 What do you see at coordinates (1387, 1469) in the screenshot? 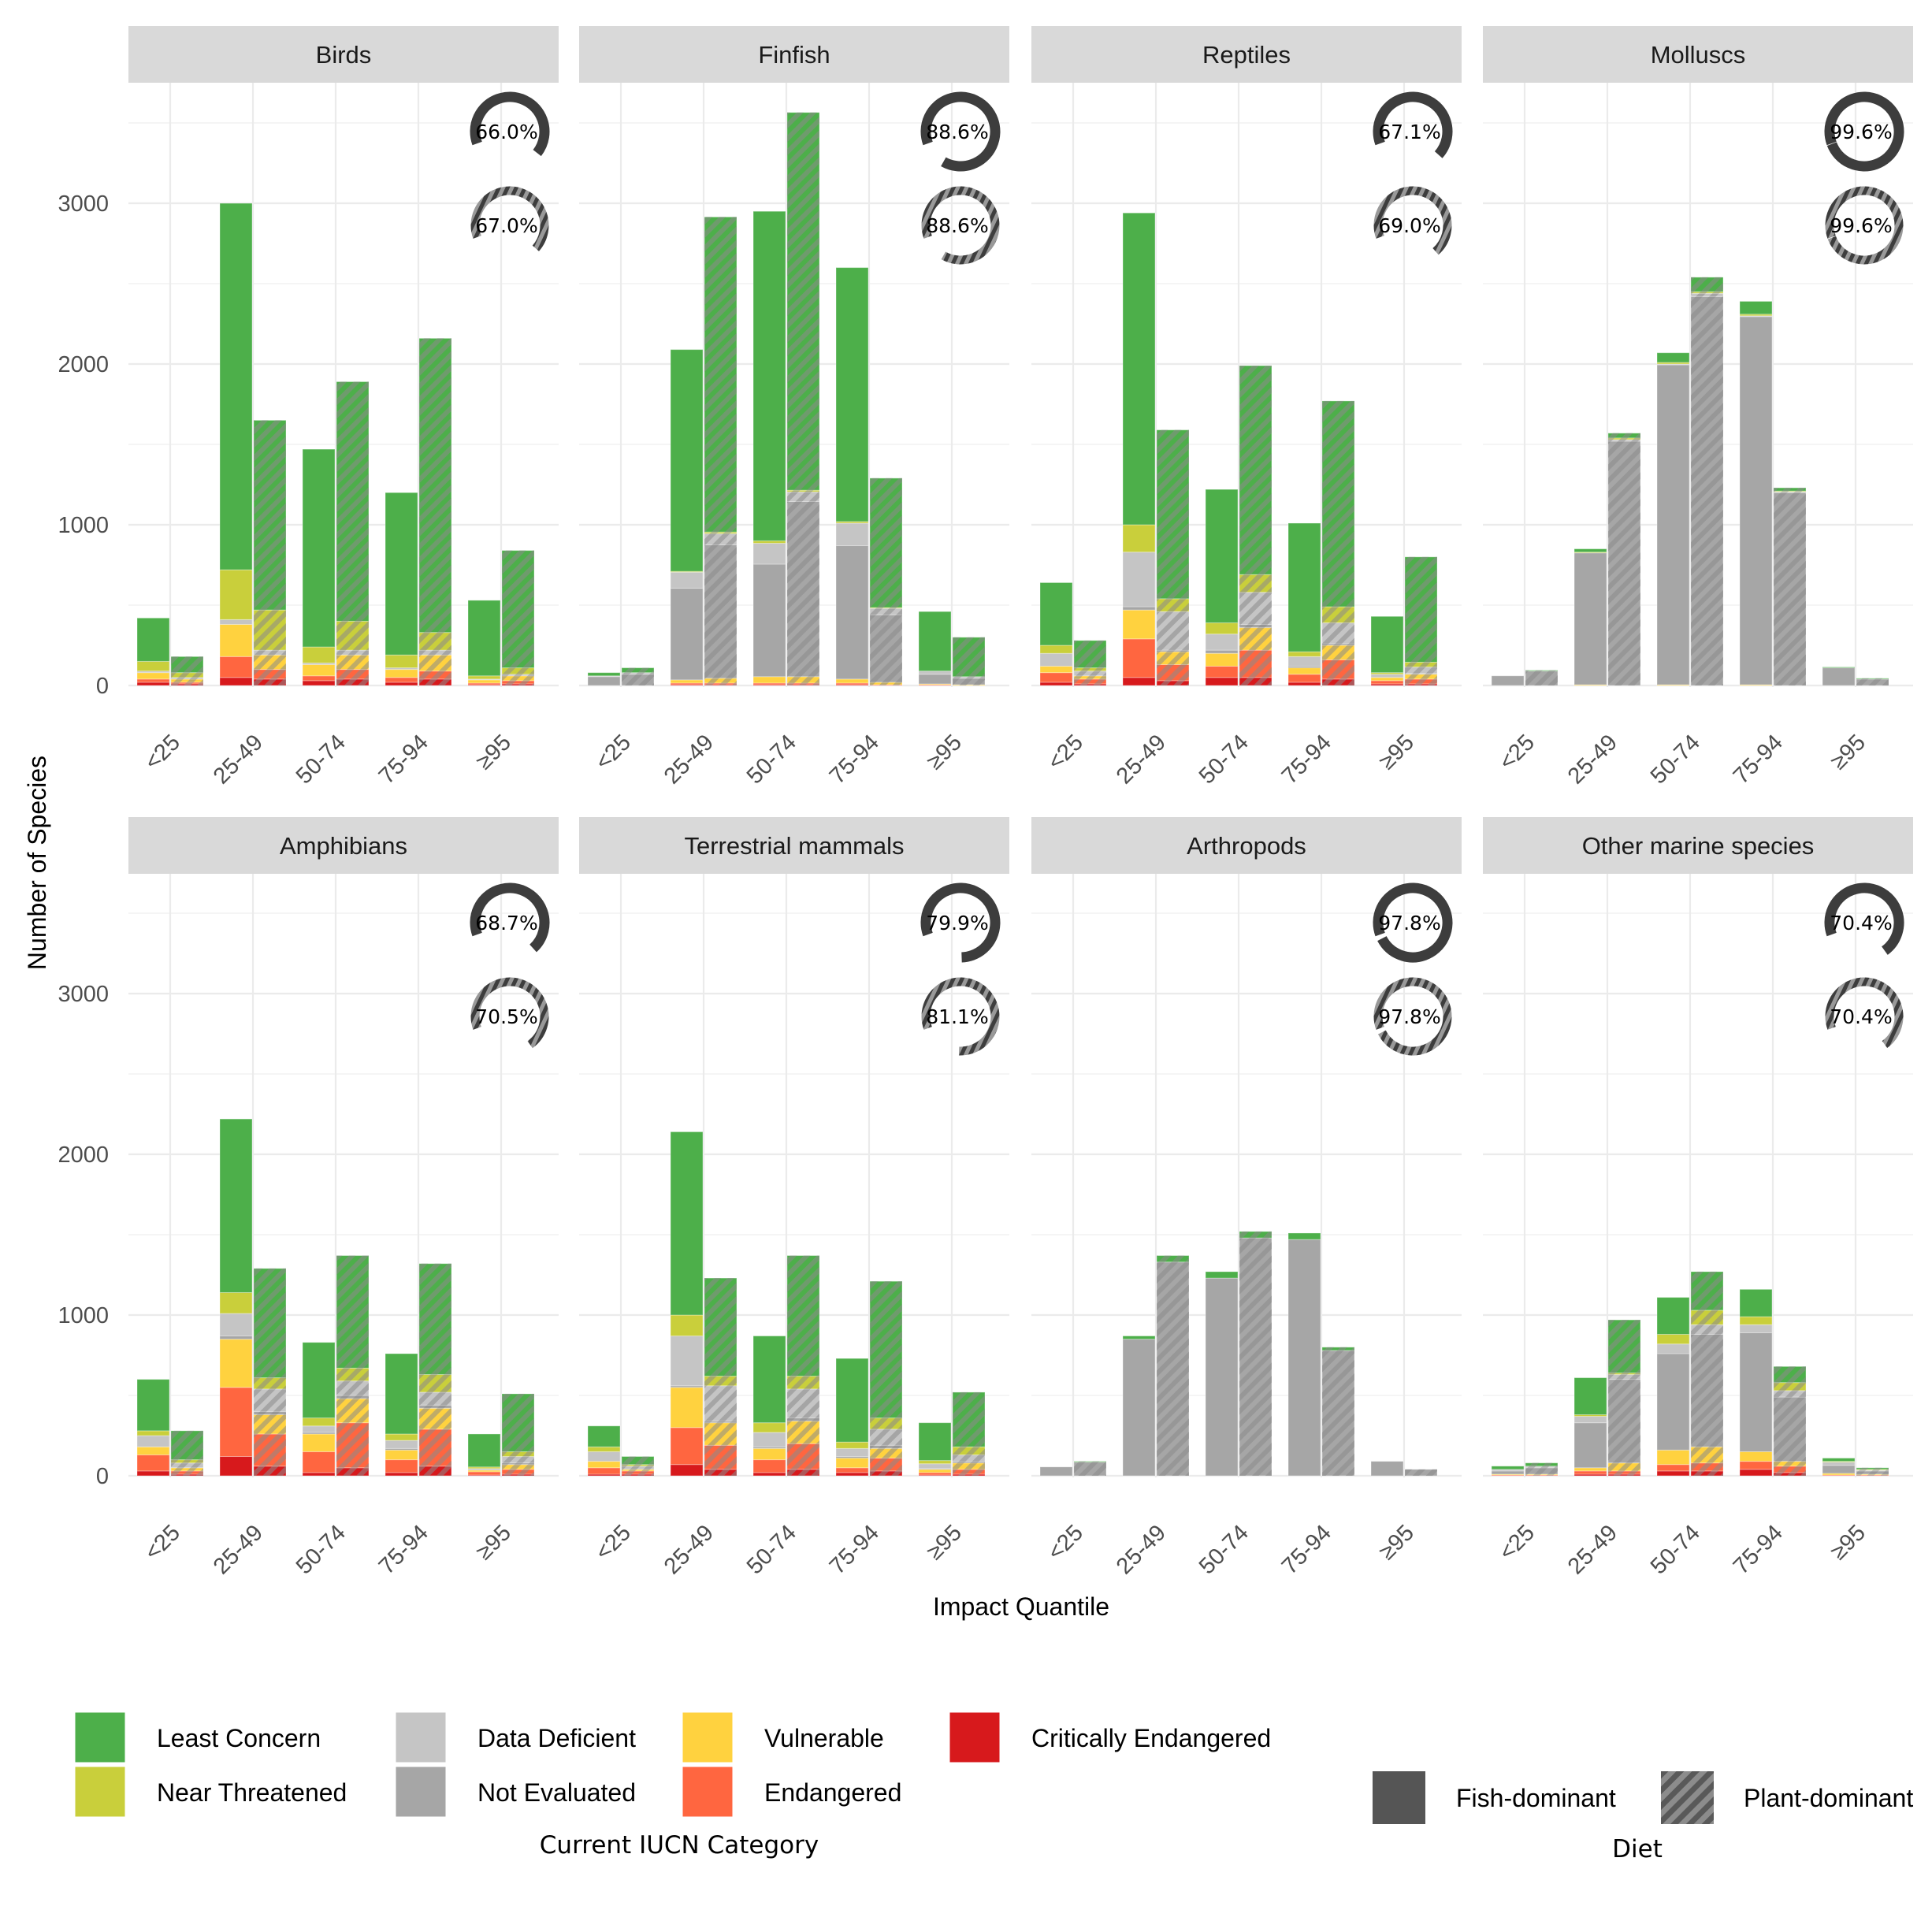
I see `bar-segment-NE` at bounding box center [1387, 1469].